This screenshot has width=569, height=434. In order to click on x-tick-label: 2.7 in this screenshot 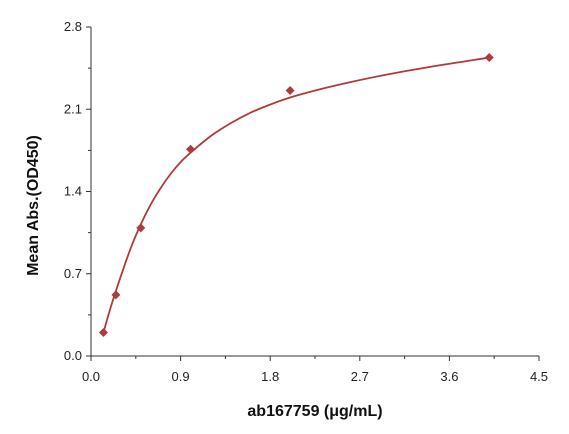, I will do `click(360, 376)`.